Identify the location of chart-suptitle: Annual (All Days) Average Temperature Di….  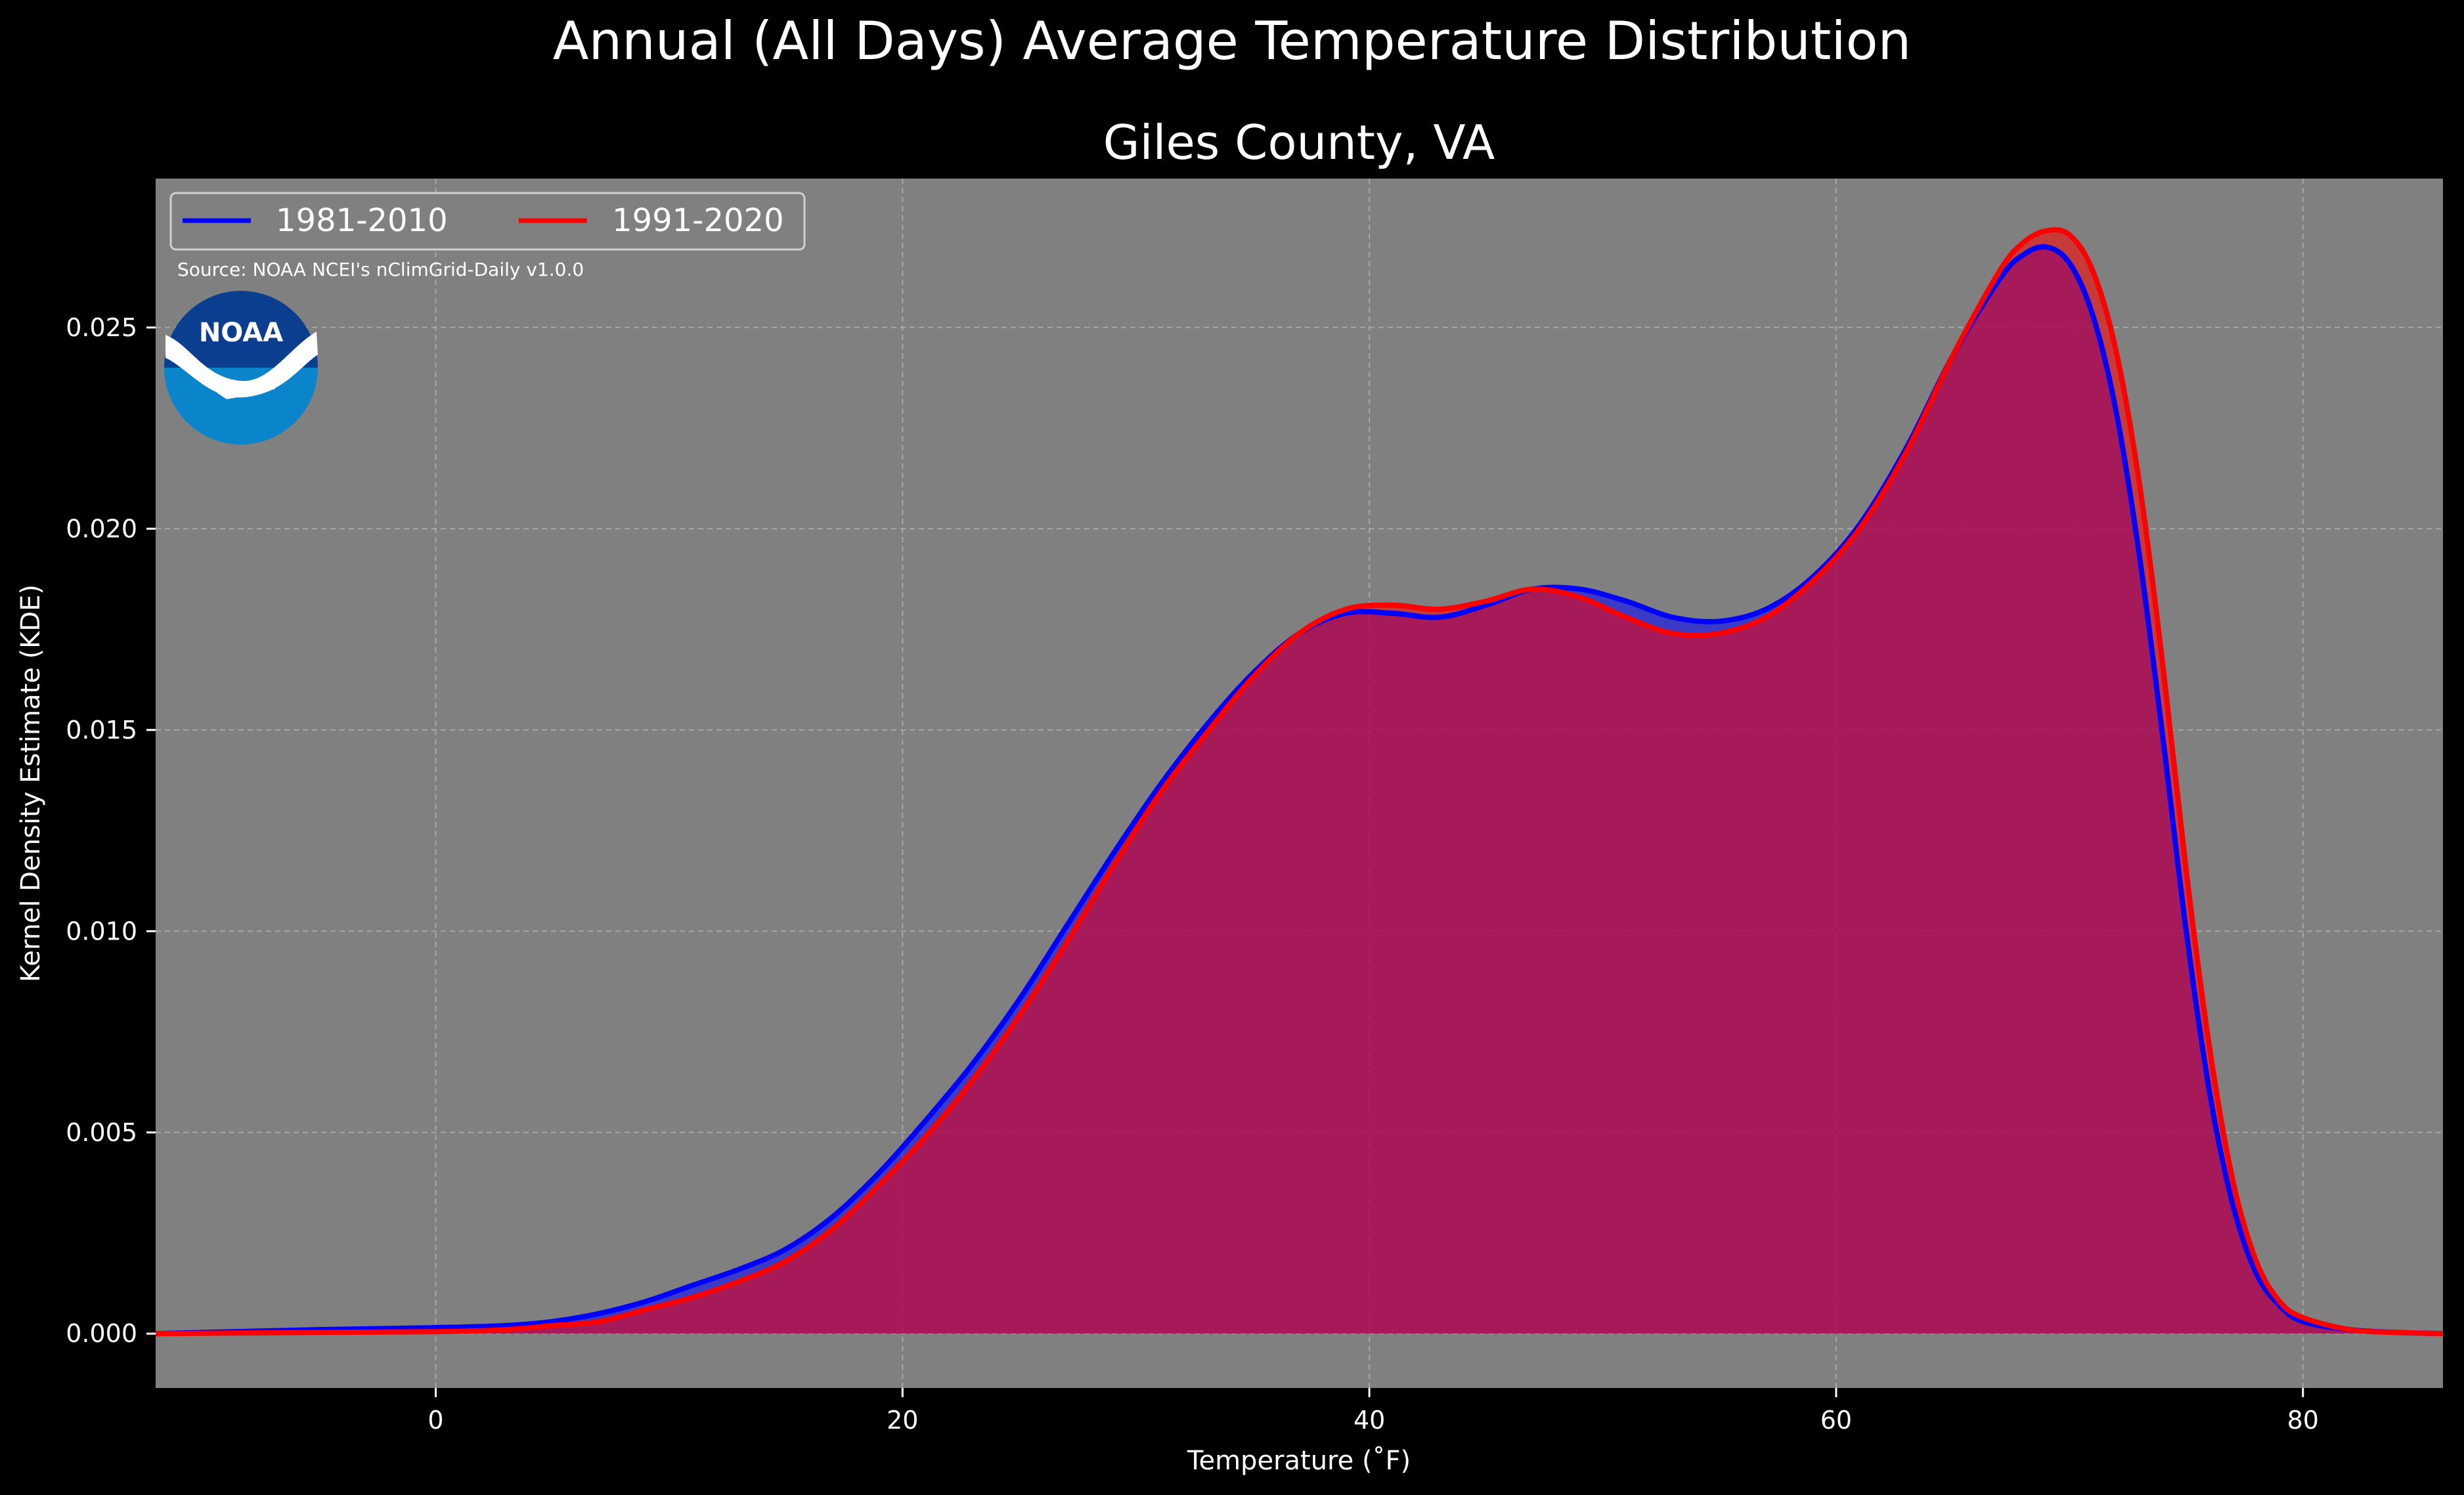
(1232, 41).